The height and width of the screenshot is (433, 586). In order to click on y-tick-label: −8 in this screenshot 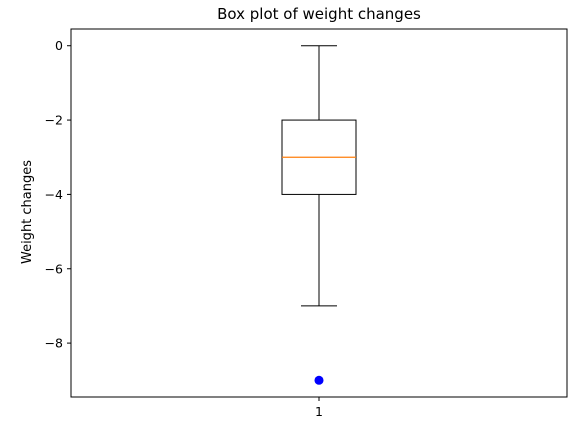, I will do `click(54, 343)`.